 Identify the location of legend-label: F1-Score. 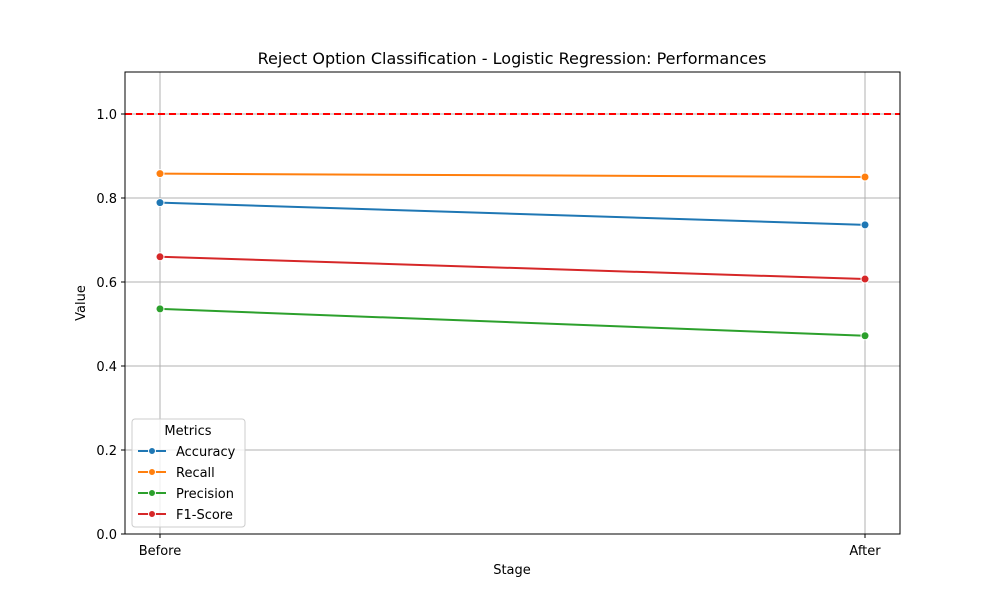
(204, 515).